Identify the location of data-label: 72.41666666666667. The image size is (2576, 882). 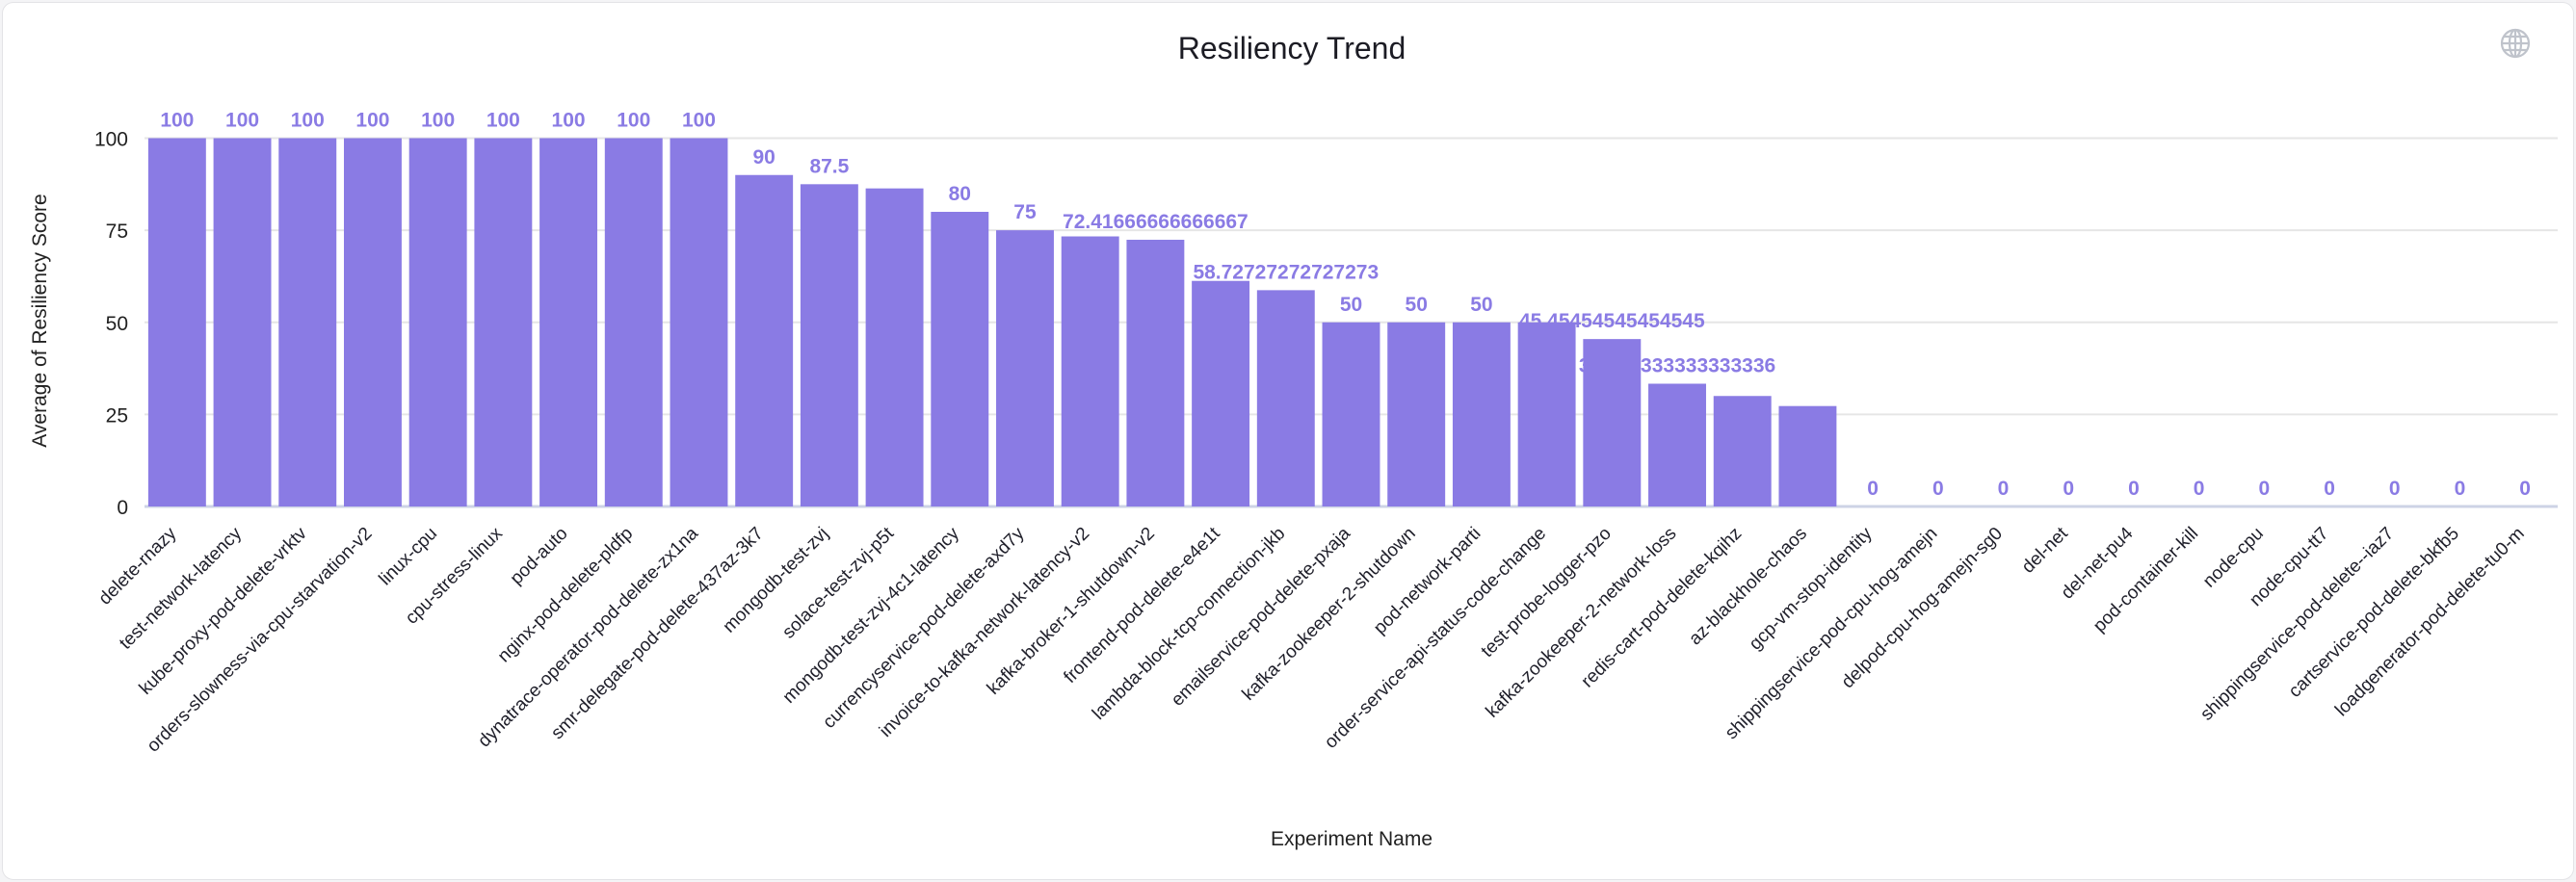
(1156, 222).